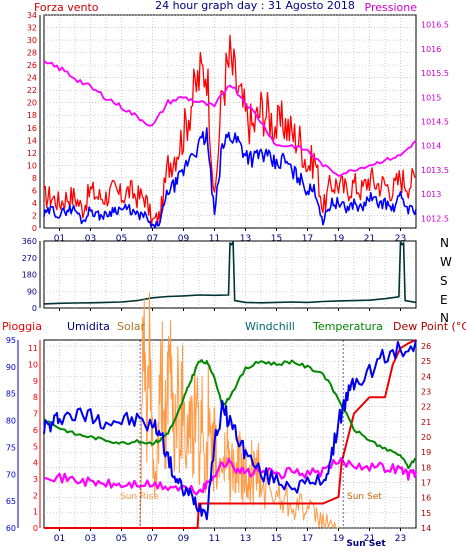 The width and height of the screenshot is (466, 555). What do you see at coordinates (131, 326) in the screenshot?
I see `legend-solar: Solar` at bounding box center [131, 326].